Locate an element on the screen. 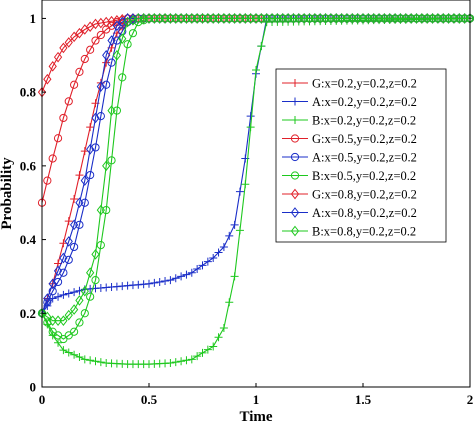 This screenshot has width=474, height=425. y-tick-label: 0.8 is located at coordinates (28, 92).